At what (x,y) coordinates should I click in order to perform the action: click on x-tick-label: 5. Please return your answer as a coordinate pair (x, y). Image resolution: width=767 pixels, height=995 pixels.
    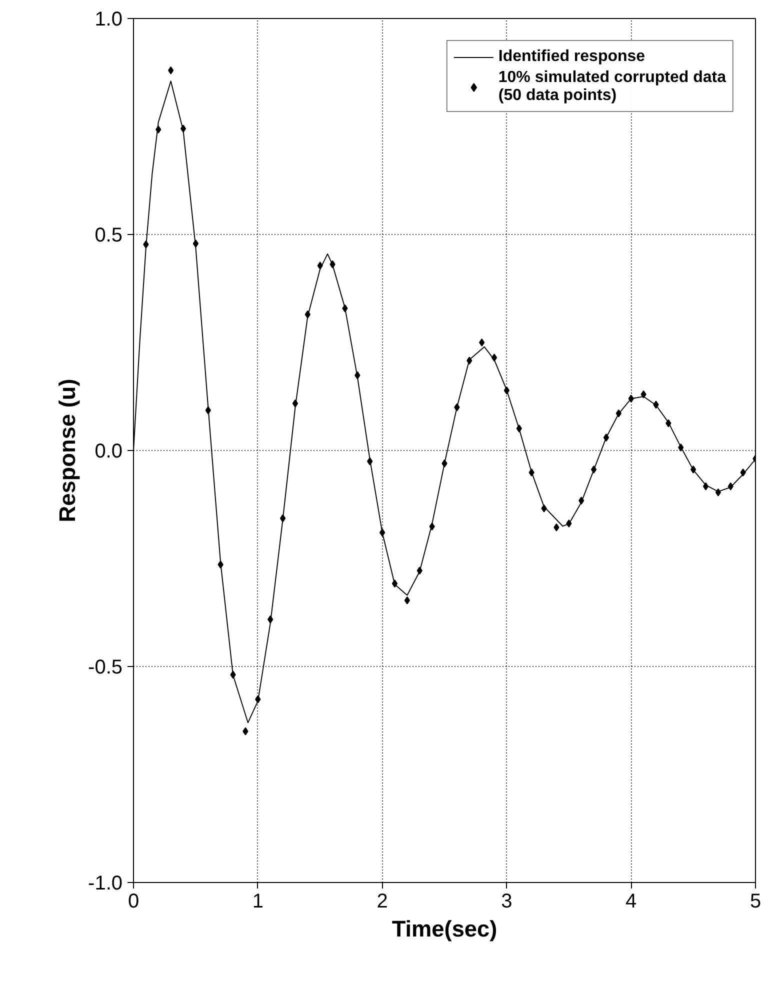
    Looking at the image, I should click on (756, 901).